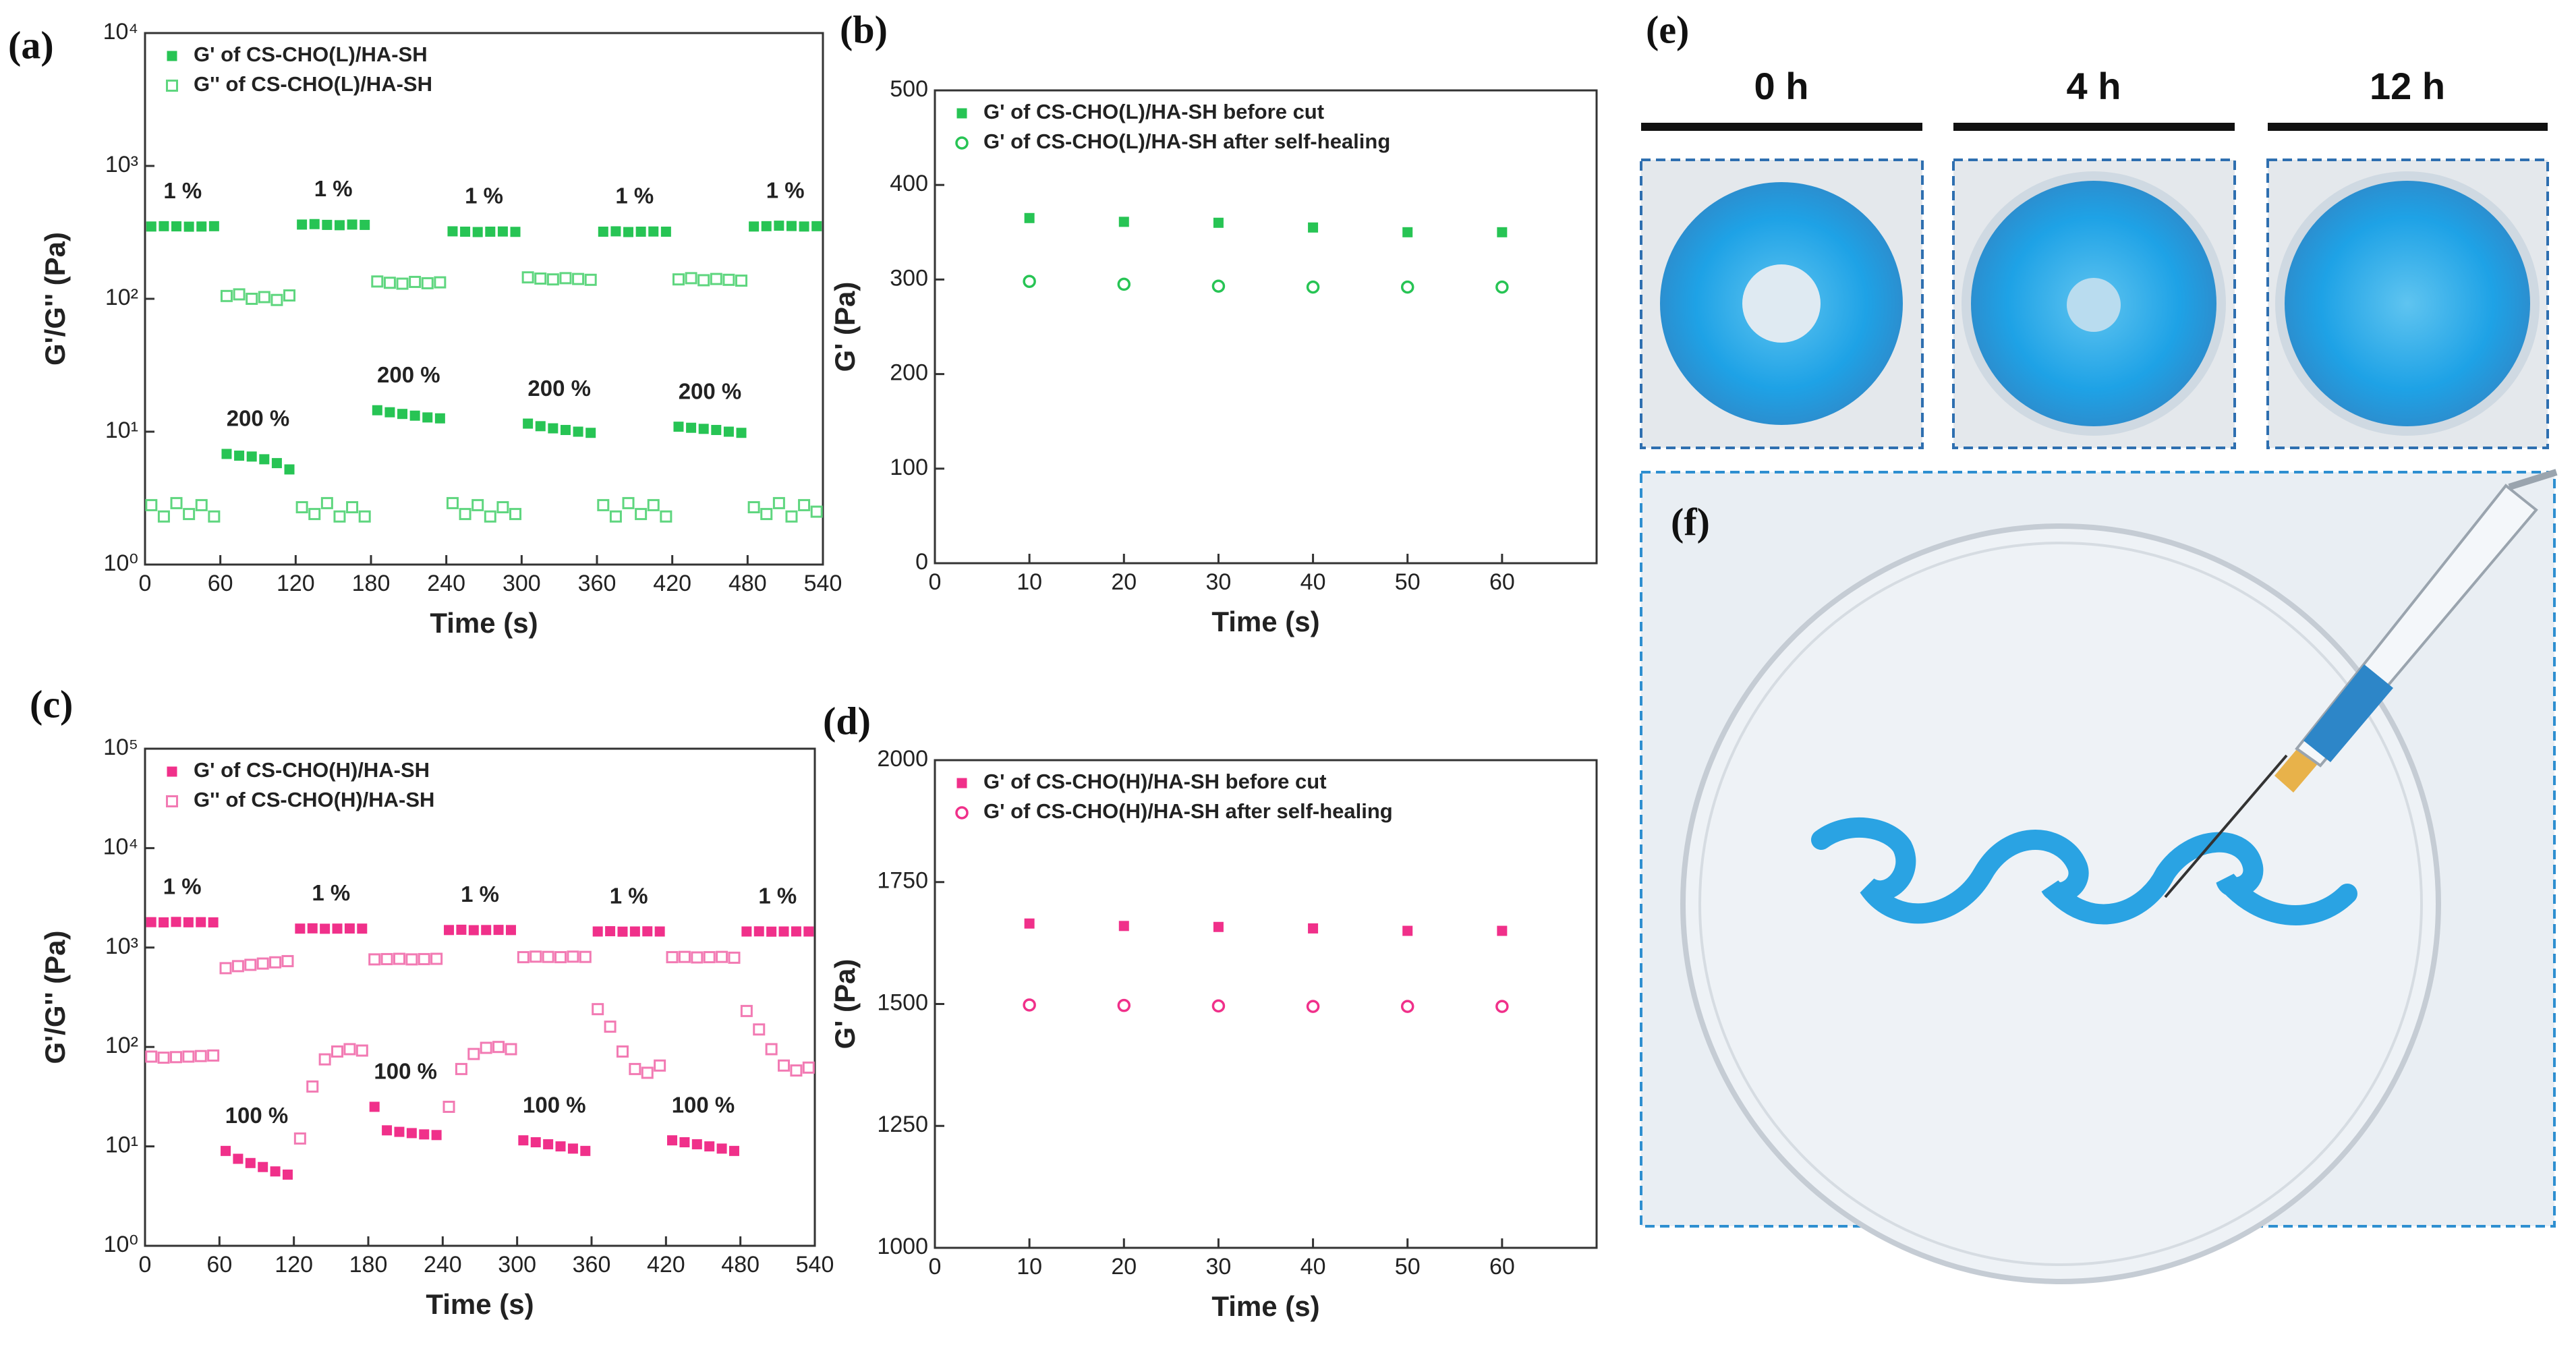  I want to click on x-tick-label: 360, so click(597, 583).